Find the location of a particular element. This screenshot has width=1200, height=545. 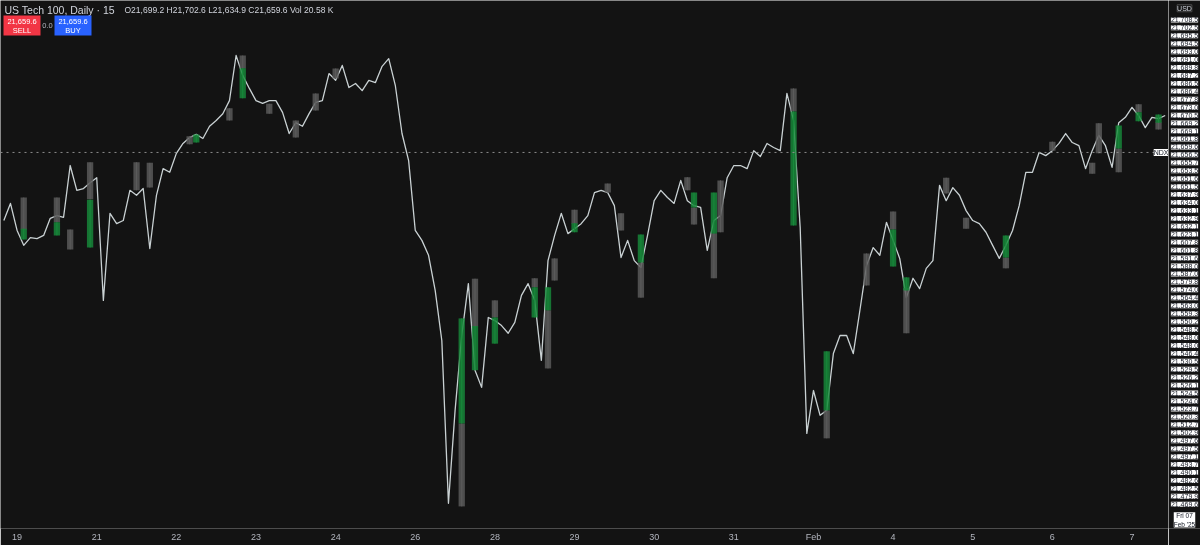

x-tick-label: 31 is located at coordinates (733, 536).